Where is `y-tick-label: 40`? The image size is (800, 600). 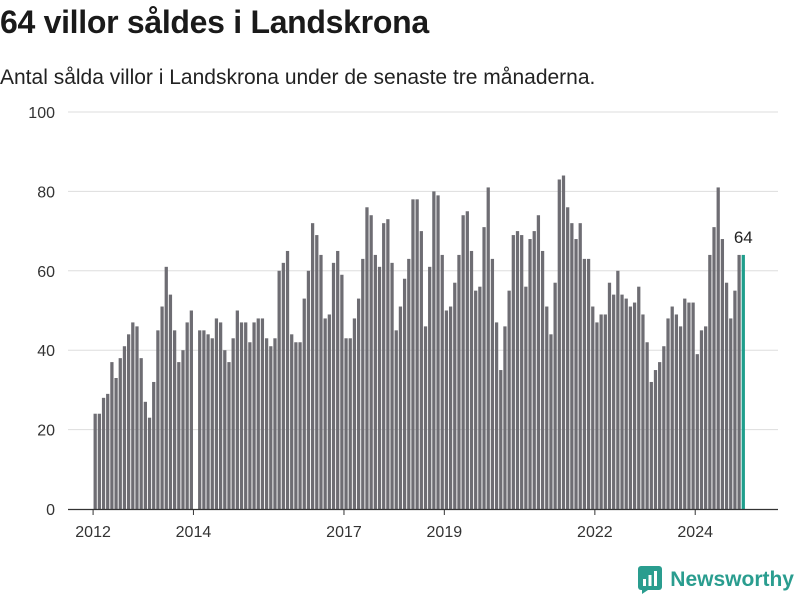
y-tick-label: 40 is located at coordinates (46, 351).